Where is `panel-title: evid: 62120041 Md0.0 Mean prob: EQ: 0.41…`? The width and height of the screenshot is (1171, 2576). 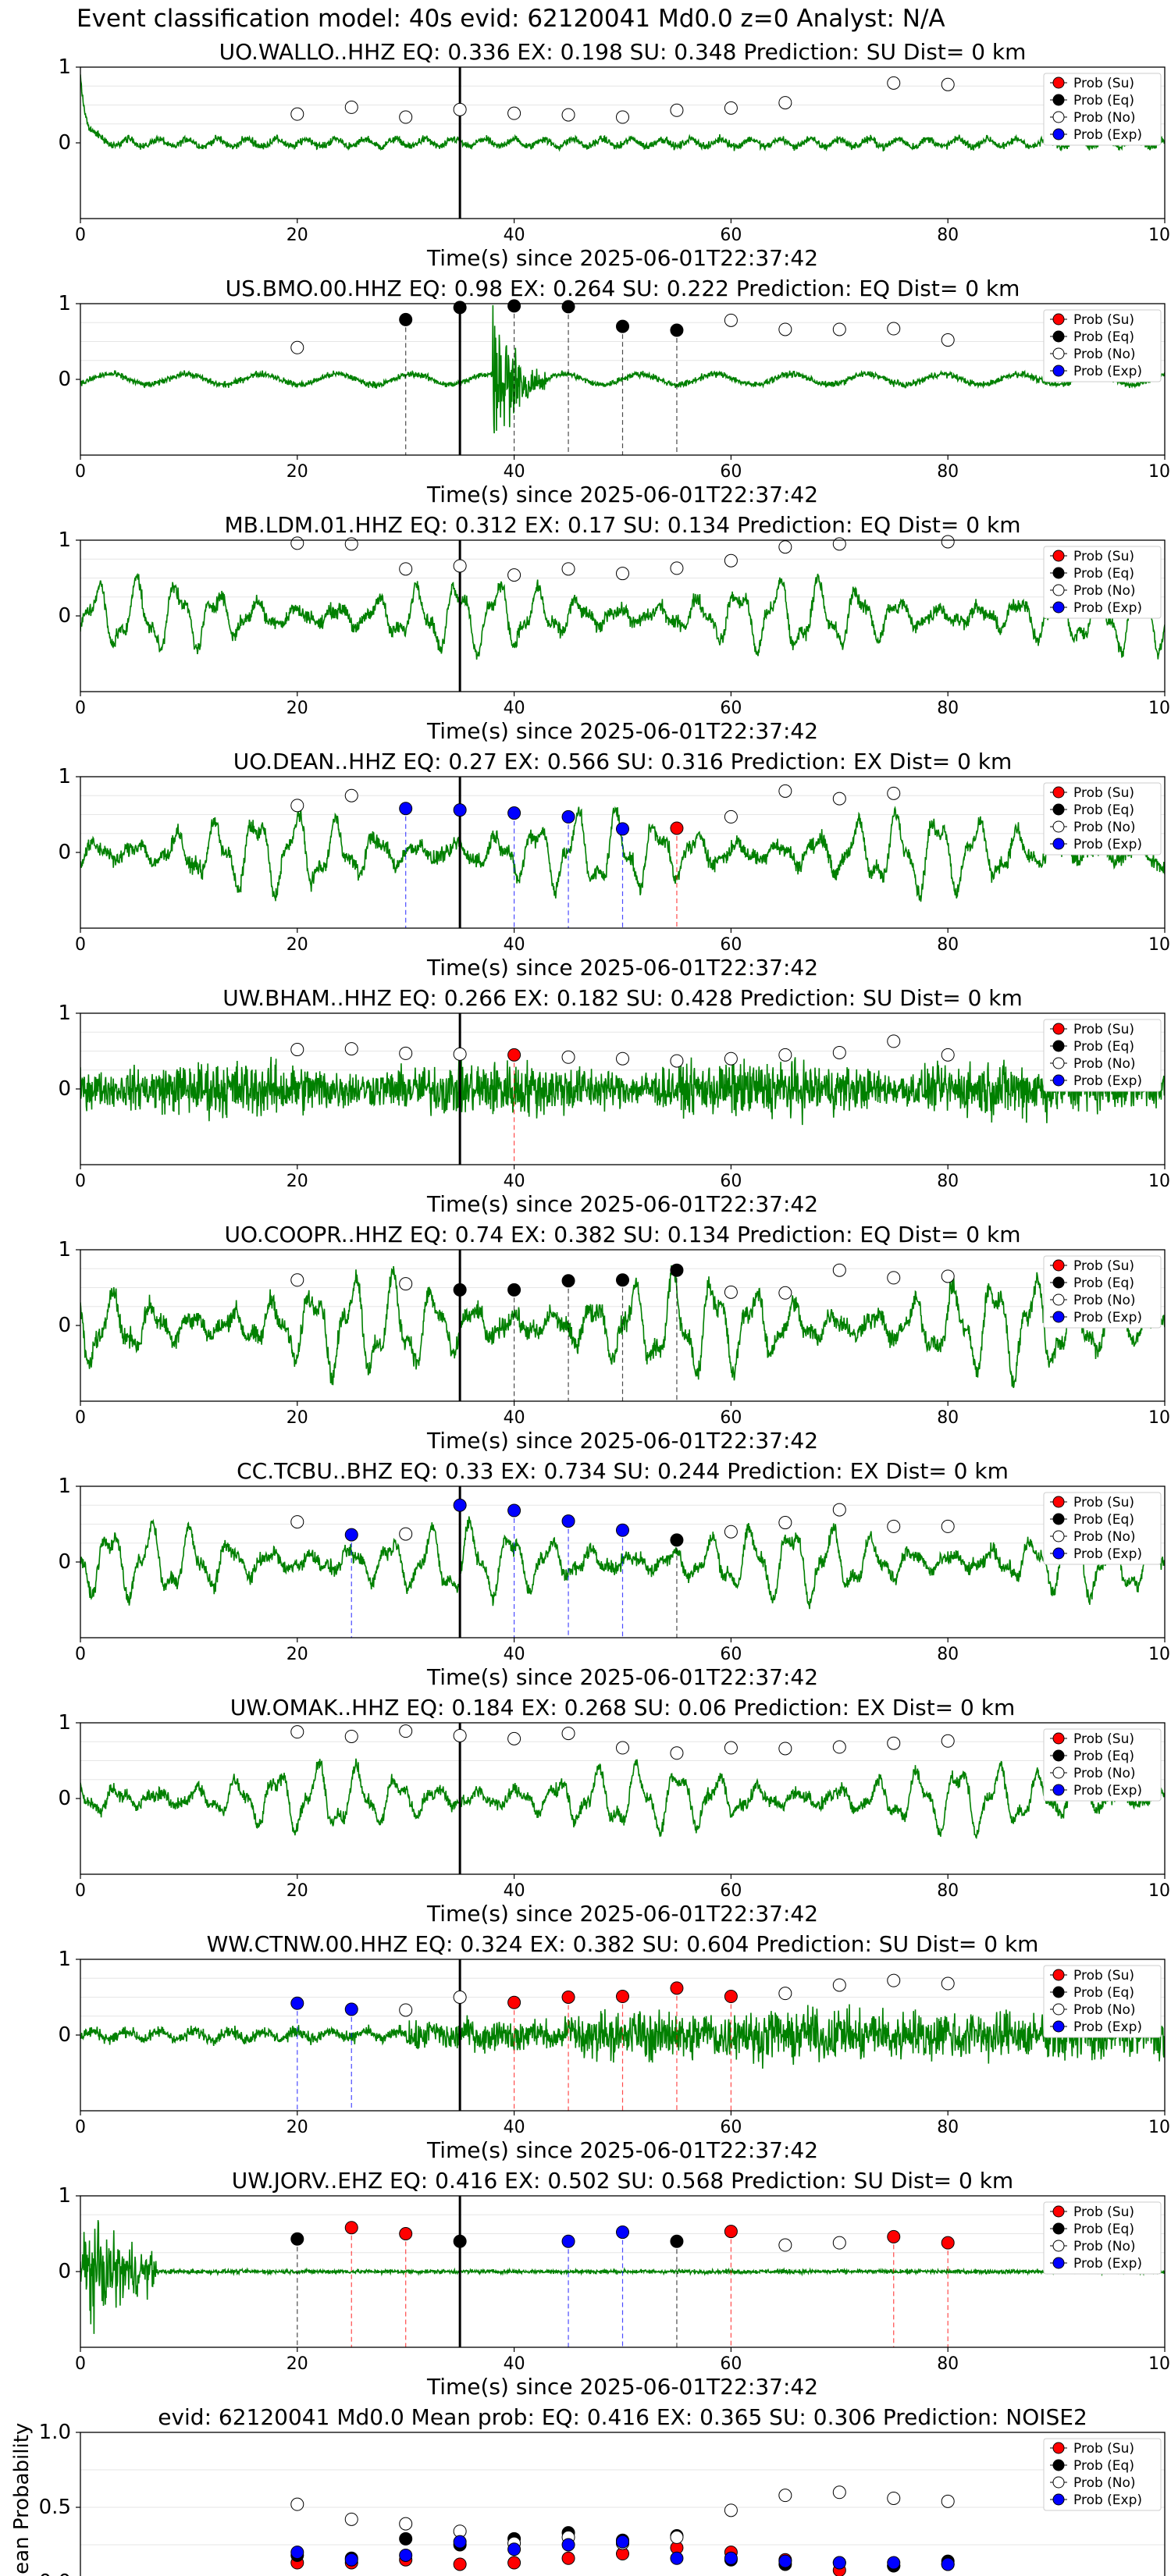 panel-title: evid: 62120041 Md0.0 Mean prob: EQ: 0.41… is located at coordinates (622, 2417).